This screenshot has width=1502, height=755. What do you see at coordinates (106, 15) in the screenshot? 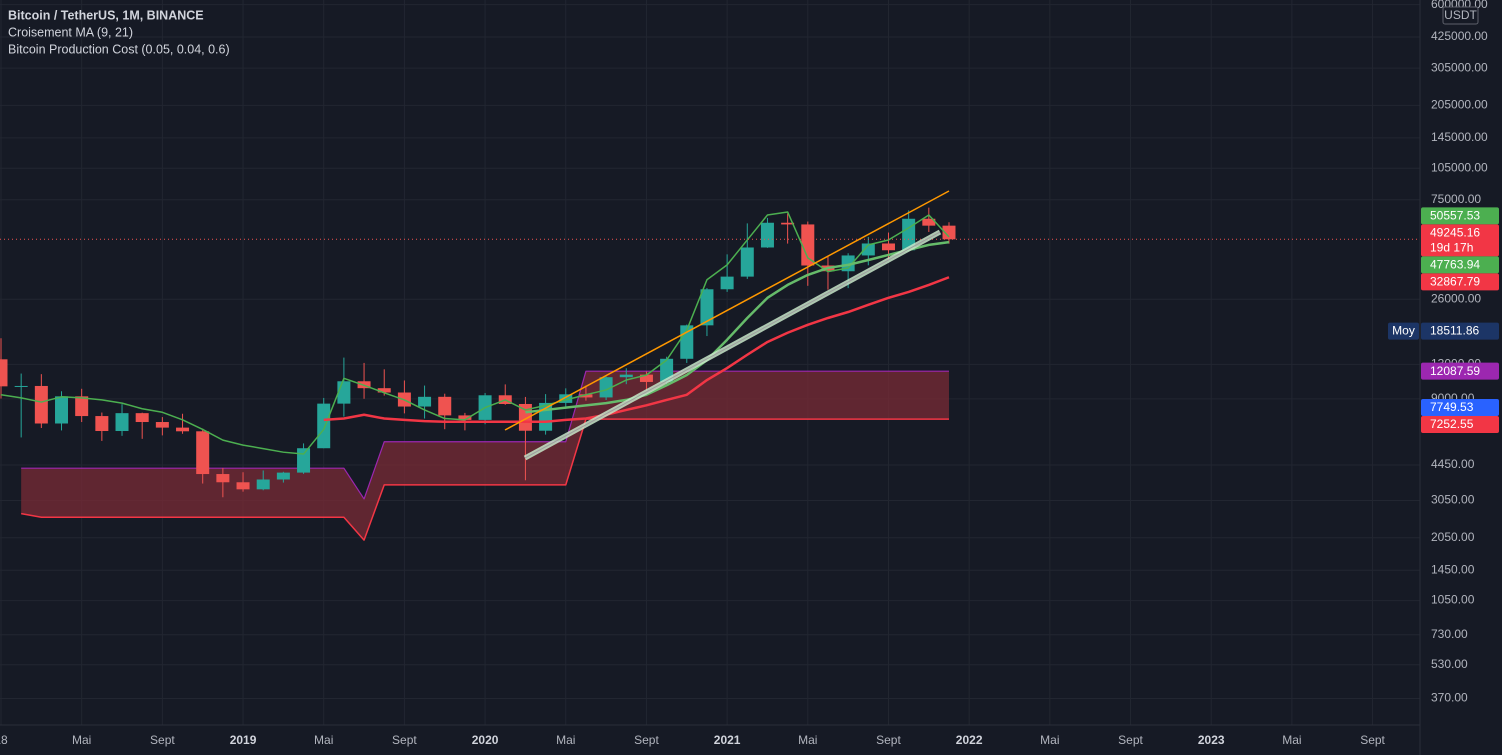
I see `chart-title: Bitcoin / TetherUS, 1M, BINANCE` at bounding box center [106, 15].